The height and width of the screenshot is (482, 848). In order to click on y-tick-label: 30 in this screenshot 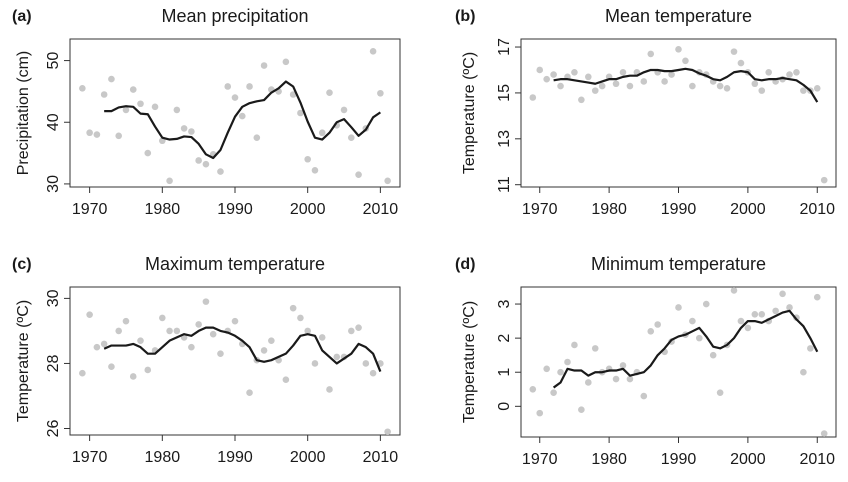, I will do `click(53, 298)`.